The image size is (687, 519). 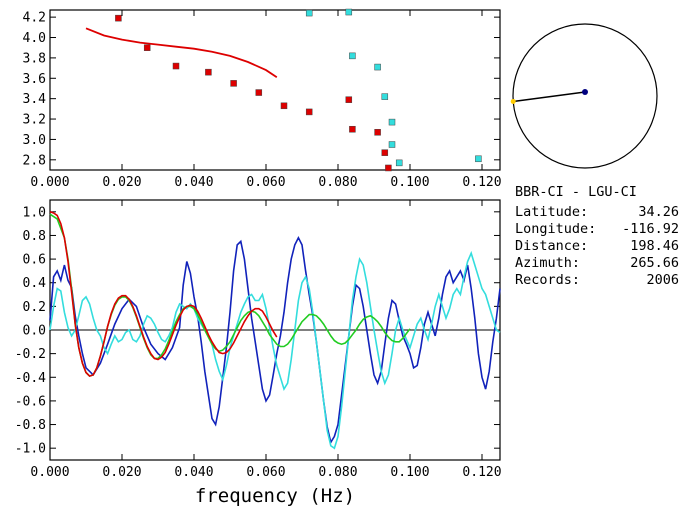 What do you see at coordinates (163, 294) in the screenshot?
I see `red-coherence-line` at bounding box center [163, 294].